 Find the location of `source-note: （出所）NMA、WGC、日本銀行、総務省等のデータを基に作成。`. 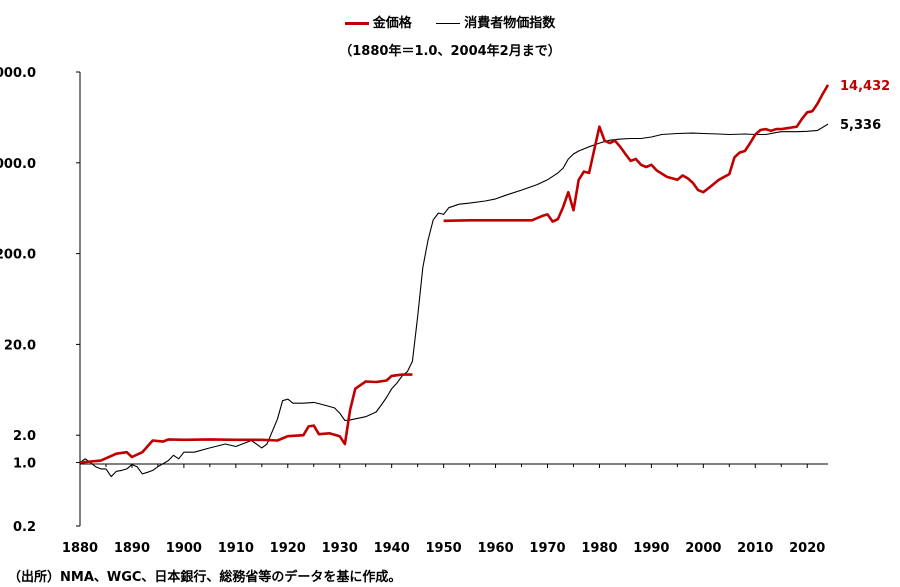

source-note: （出所）NMA、WGC、日本銀行、総務省等のデータを基に作成。 is located at coordinates (205, 577).